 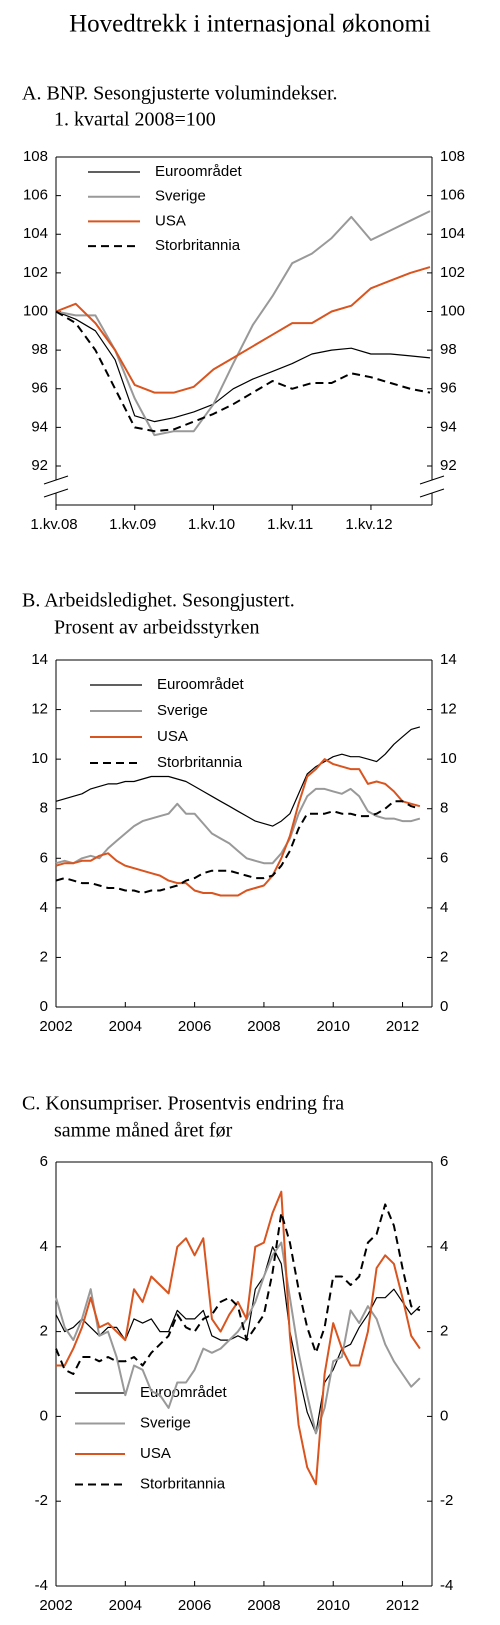 I want to click on y-tick-label: 14, so click(x=39, y=659).